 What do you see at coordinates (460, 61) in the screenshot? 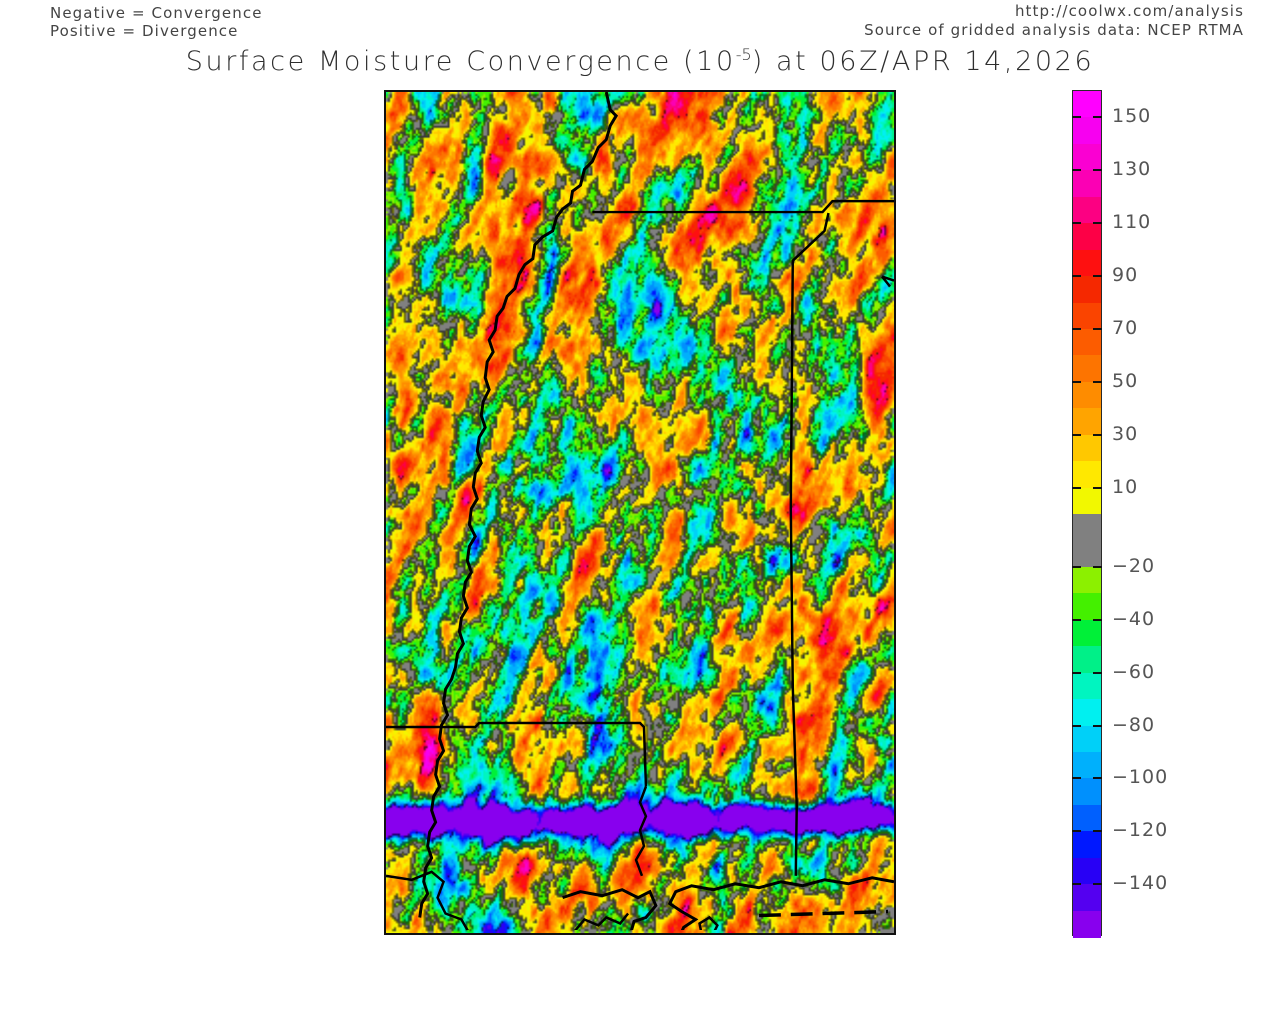
I see `title-prefix: Surface Moisture Convergence (10` at bounding box center [460, 61].